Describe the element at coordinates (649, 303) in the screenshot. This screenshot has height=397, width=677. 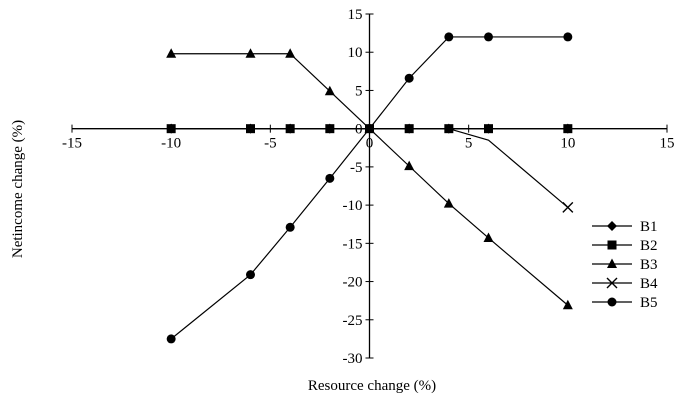
I see `legend-label: B5` at that location.